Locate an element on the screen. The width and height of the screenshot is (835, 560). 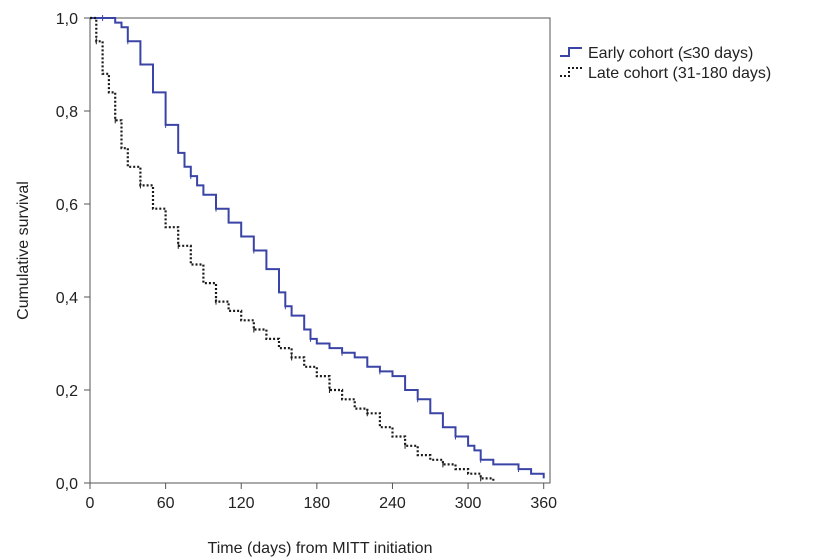
x-tick-label: 300 is located at coordinates (468, 503).